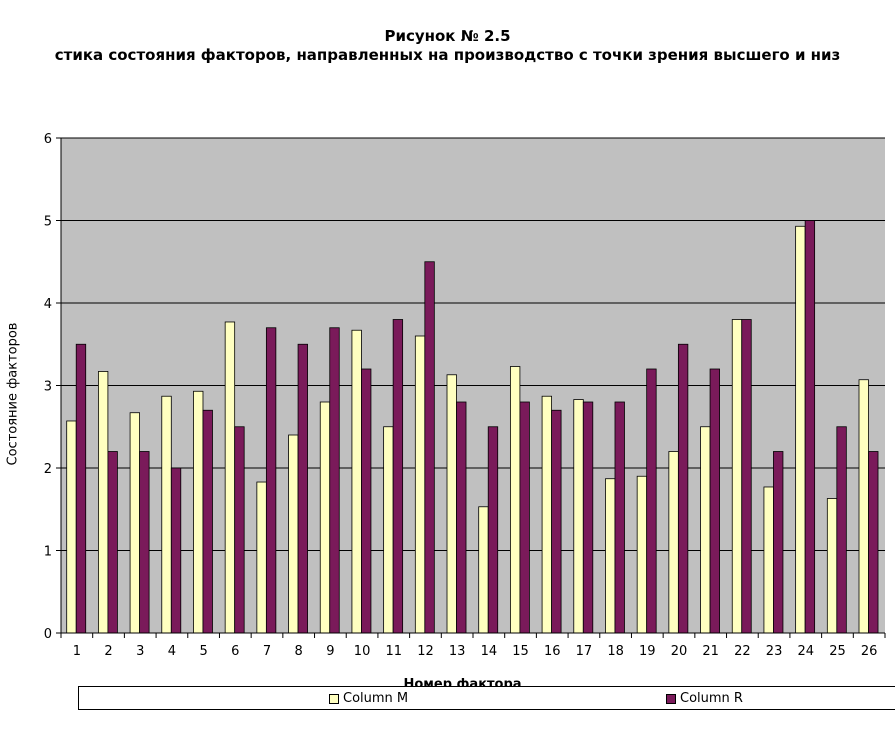 The height and width of the screenshot is (729, 895). What do you see at coordinates (108, 651) in the screenshot?
I see `x-tick-label: 2` at bounding box center [108, 651].